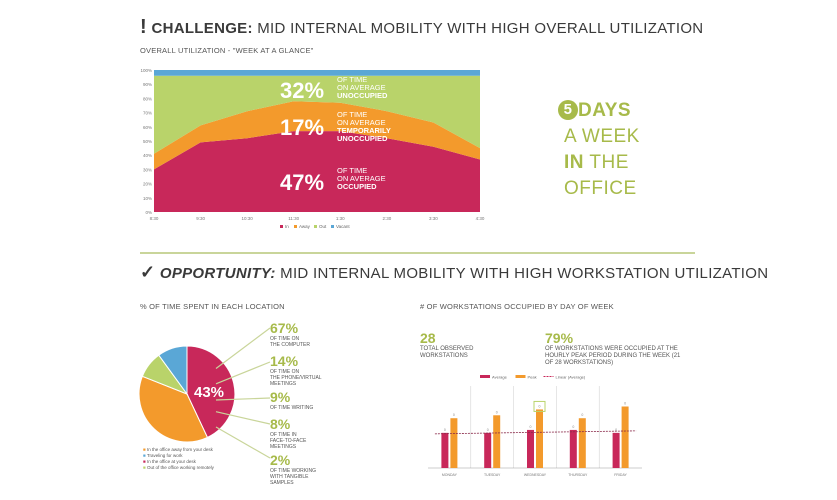 This screenshot has height=500, width=837. I want to click on callout-writing: 9% OF TIME WRITING, so click(292, 400).